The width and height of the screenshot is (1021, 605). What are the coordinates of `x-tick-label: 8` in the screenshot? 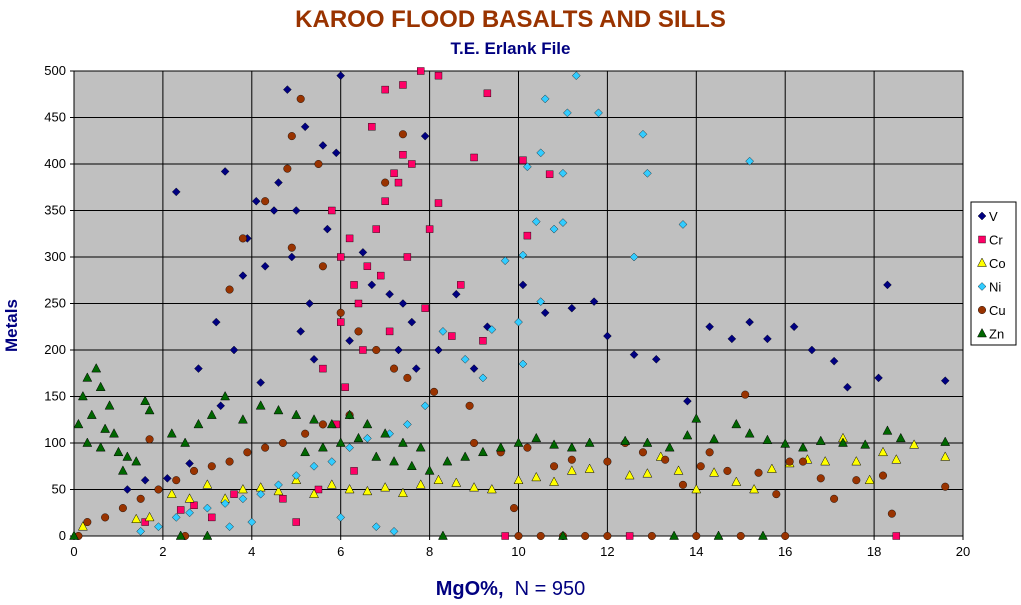 It's located at (429, 551).